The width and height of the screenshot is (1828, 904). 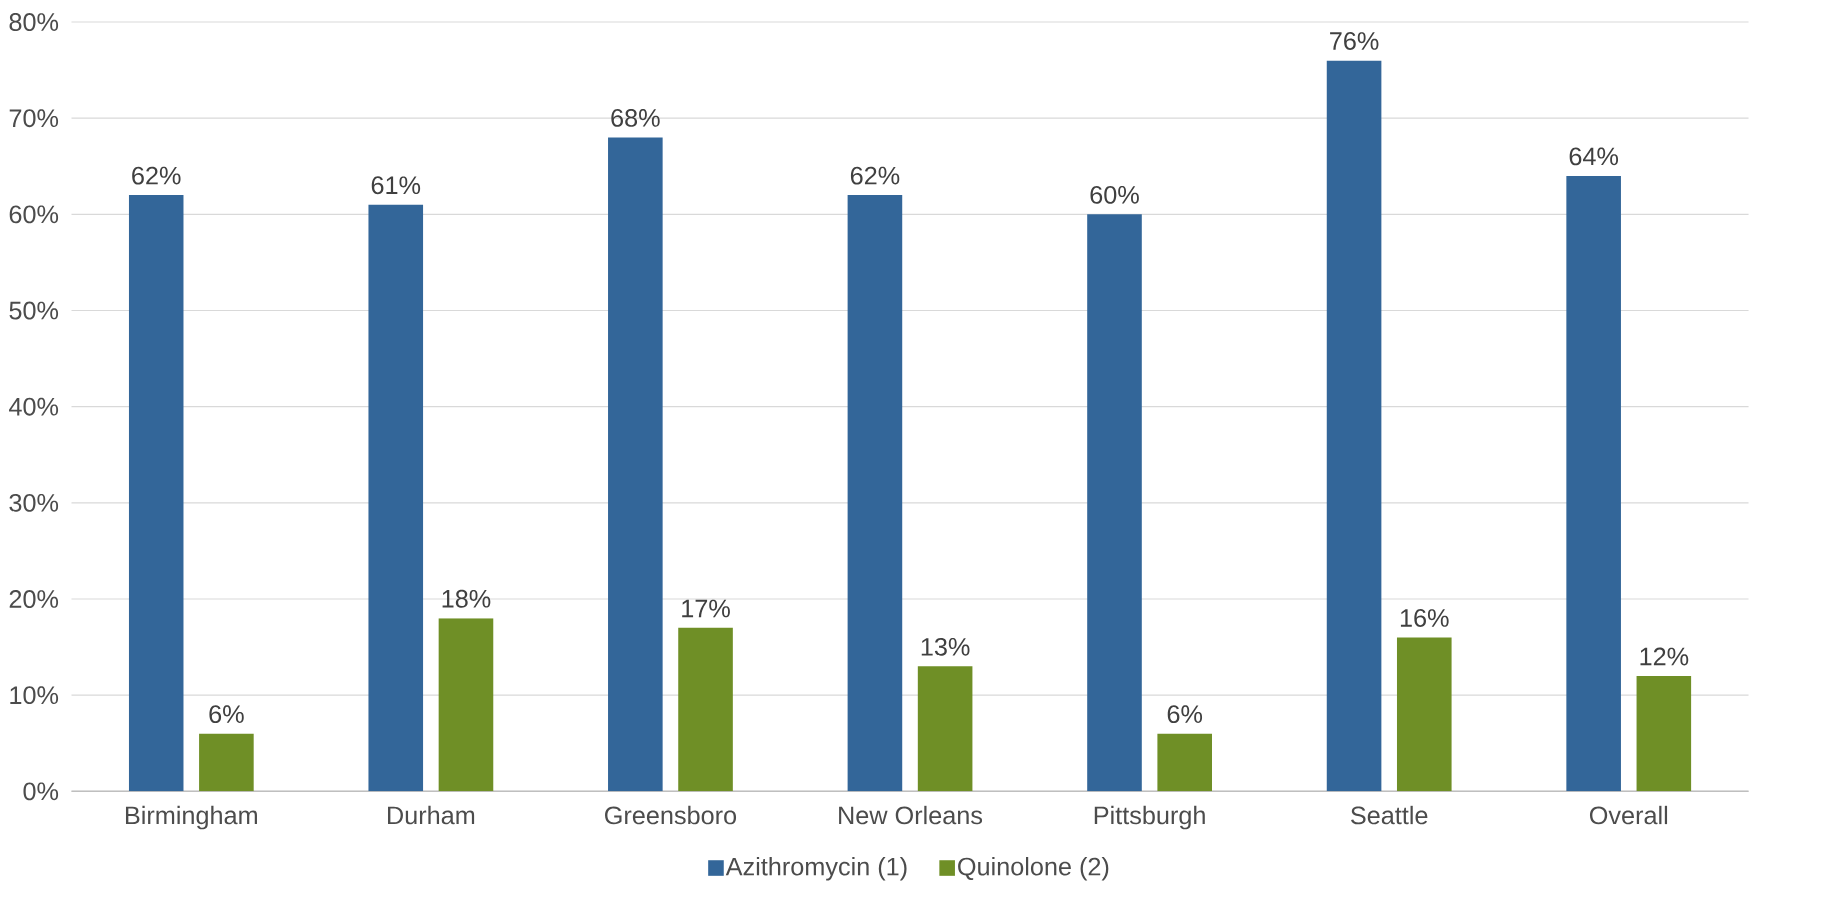 I want to click on data-label: 16%, so click(x=1424, y=618).